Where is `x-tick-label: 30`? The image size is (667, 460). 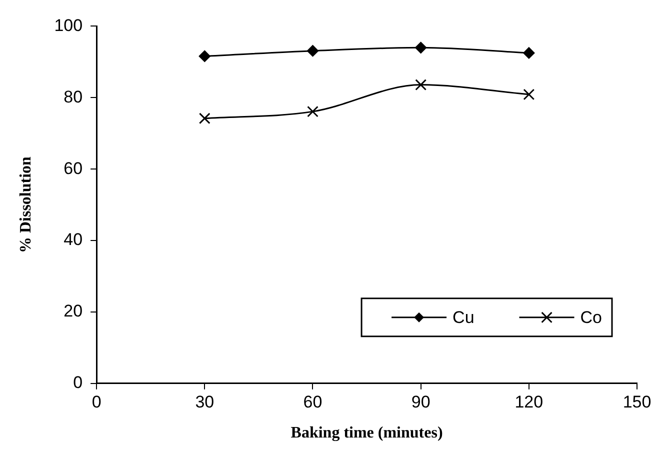 x-tick-label: 30 is located at coordinates (204, 402).